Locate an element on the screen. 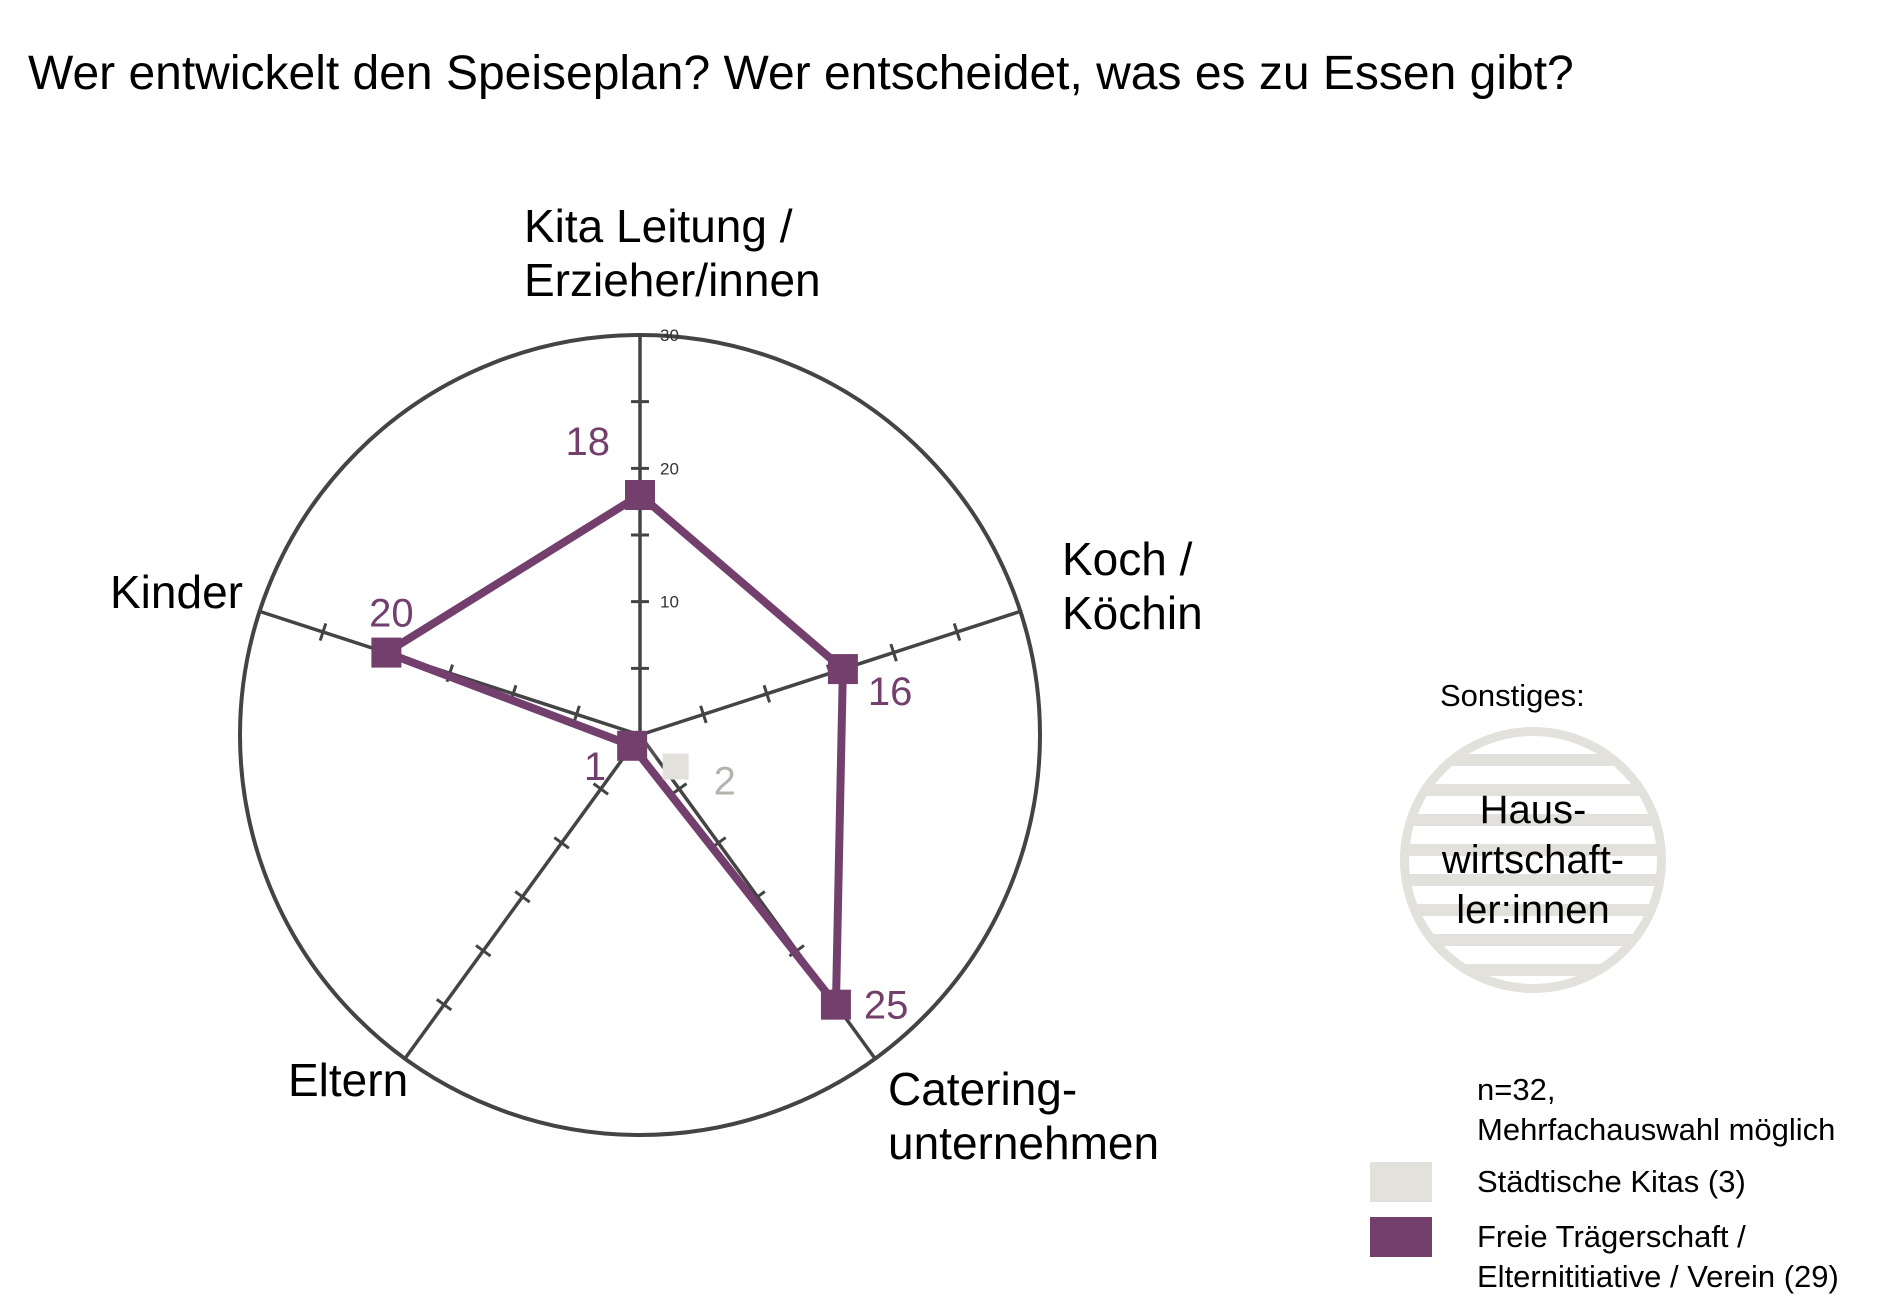 This screenshot has width=1894, height=1302. axis-label: Kinder is located at coordinates (176, 592).